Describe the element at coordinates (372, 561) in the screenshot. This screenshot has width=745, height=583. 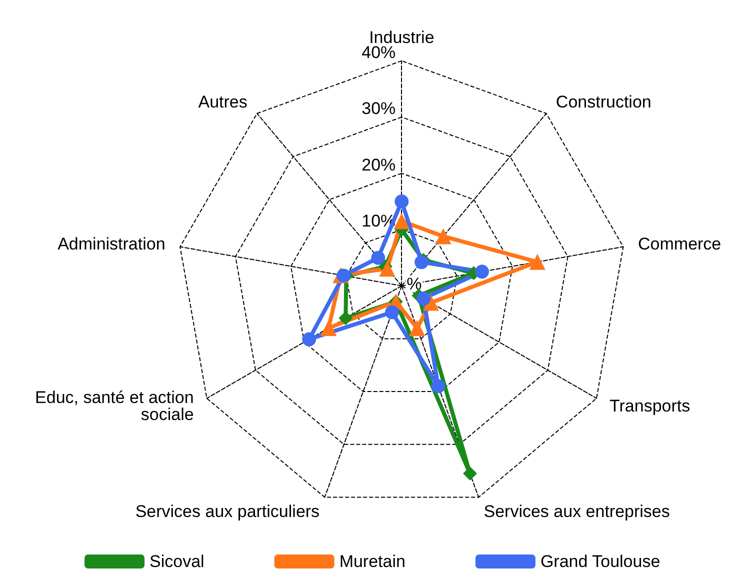
I see `legend-label: Muretain` at that location.